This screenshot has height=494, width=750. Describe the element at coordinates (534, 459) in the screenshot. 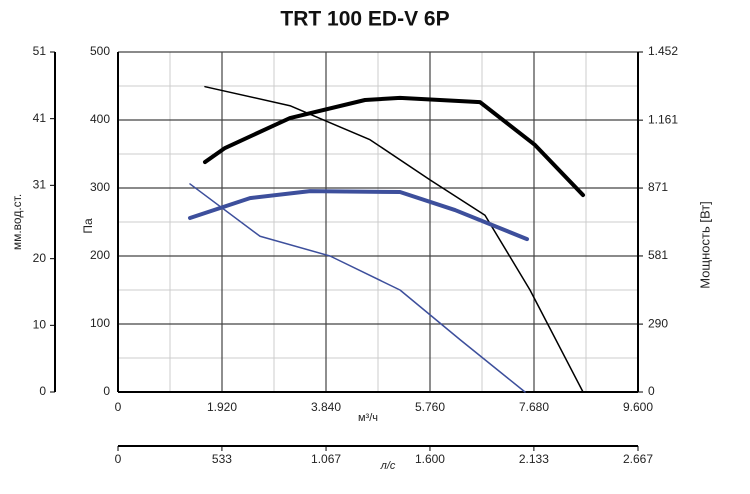

I see `x2-tick-label: 2.133` at that location.